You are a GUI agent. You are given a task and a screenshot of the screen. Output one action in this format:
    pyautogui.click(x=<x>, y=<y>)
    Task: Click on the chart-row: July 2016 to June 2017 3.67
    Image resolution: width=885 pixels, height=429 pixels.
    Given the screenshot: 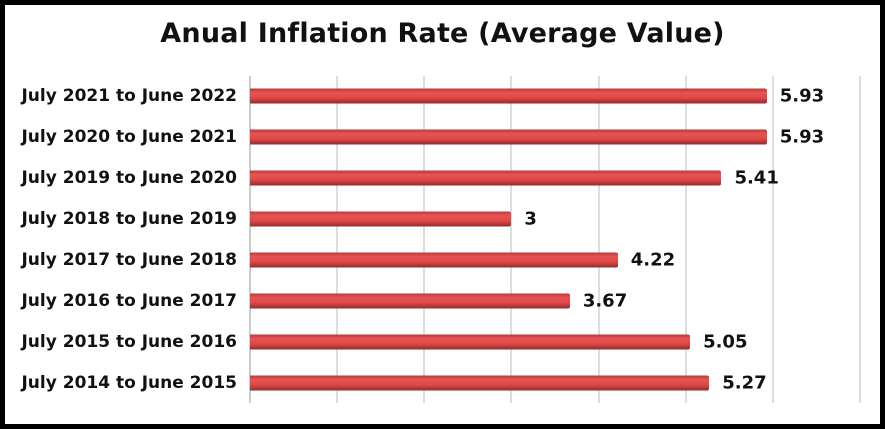 What is the action you would take?
    pyautogui.click(x=442, y=300)
    